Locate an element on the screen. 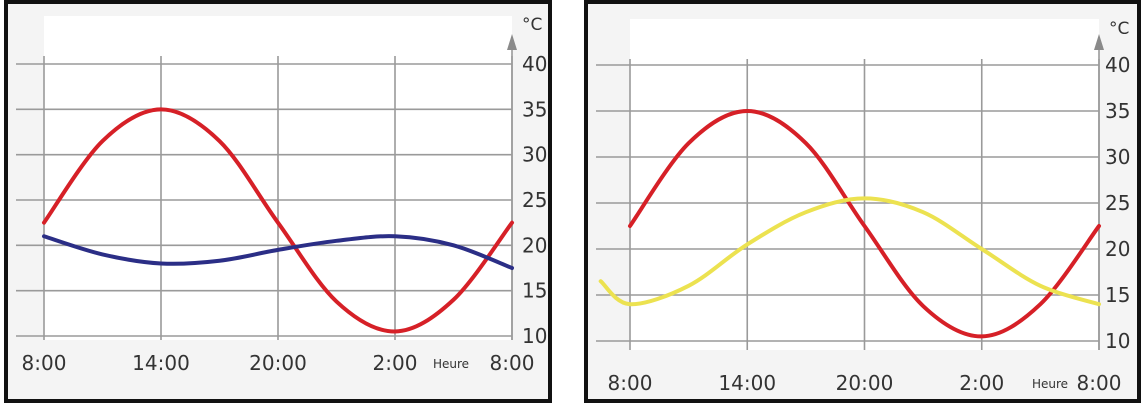 The width and height of the screenshot is (1141, 405). left-y-tick-25: 25 is located at coordinates (534, 200).